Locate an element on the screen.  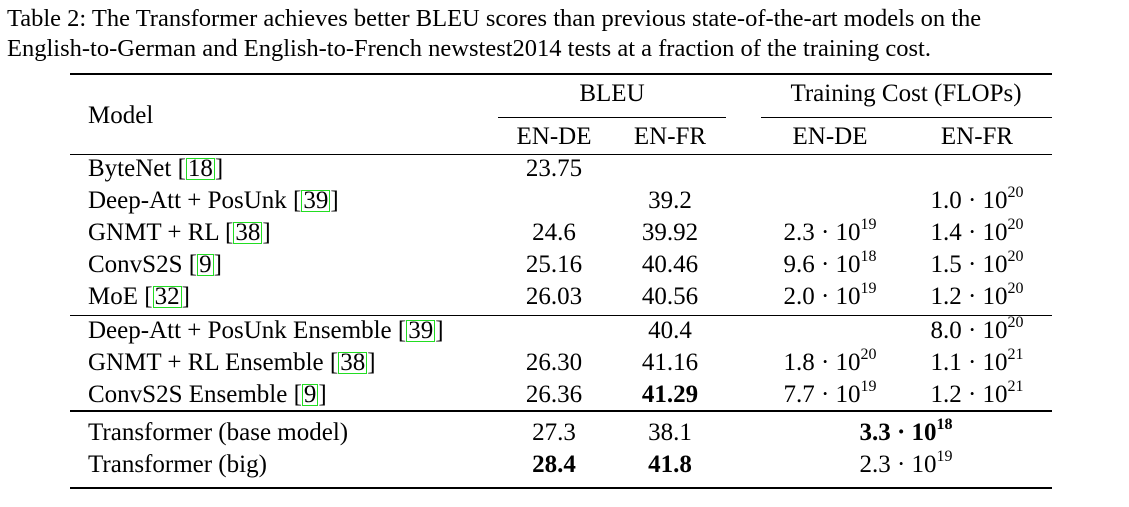
bleu-de-value: 23.75 is located at coordinates (554, 168).